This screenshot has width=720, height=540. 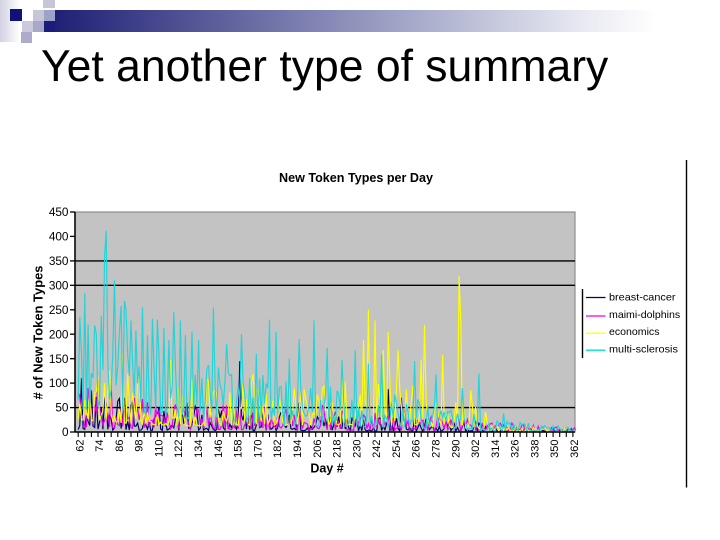 What do you see at coordinates (59, 212) in the screenshot?
I see `svg-text: 450` at bounding box center [59, 212].